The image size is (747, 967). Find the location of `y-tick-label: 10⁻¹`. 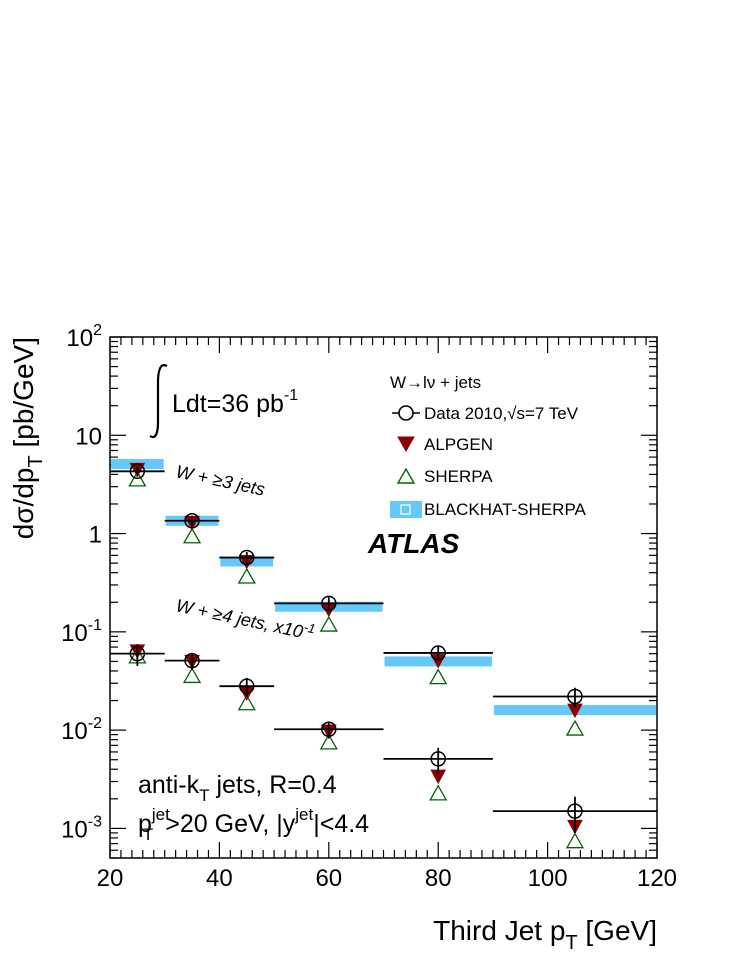

y-tick-label: 10⁻¹ is located at coordinates (81, 632).